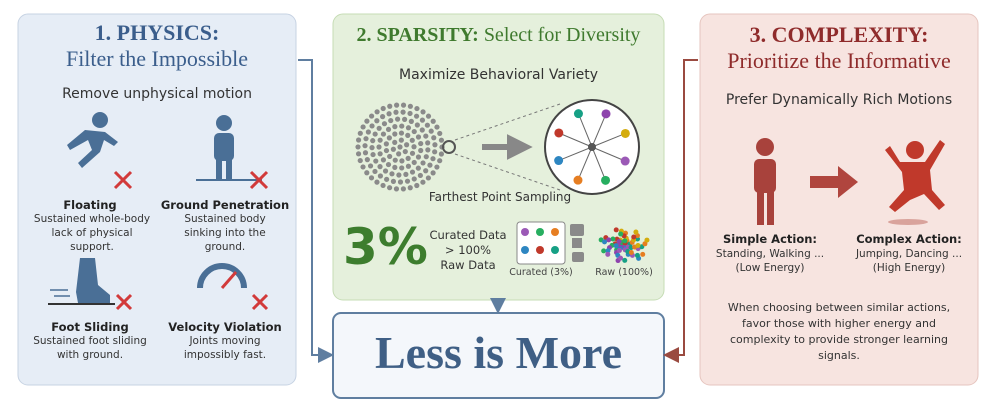 This screenshot has height=407, width=996. Describe the element at coordinates (417, 35) in the screenshot. I see `panel-number: 2. SPARSITY:` at that location.